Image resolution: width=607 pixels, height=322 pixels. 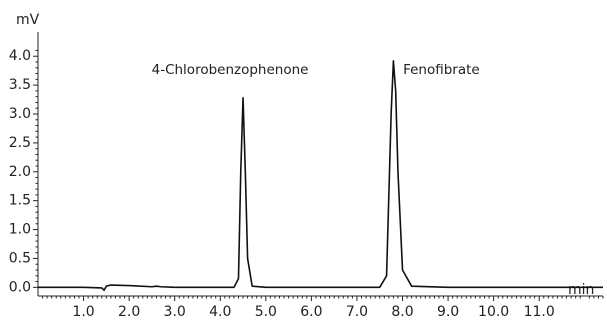 What do you see at coordinates (20, 287) in the screenshot?
I see `y-tick-label: 0.0` at bounding box center [20, 287].